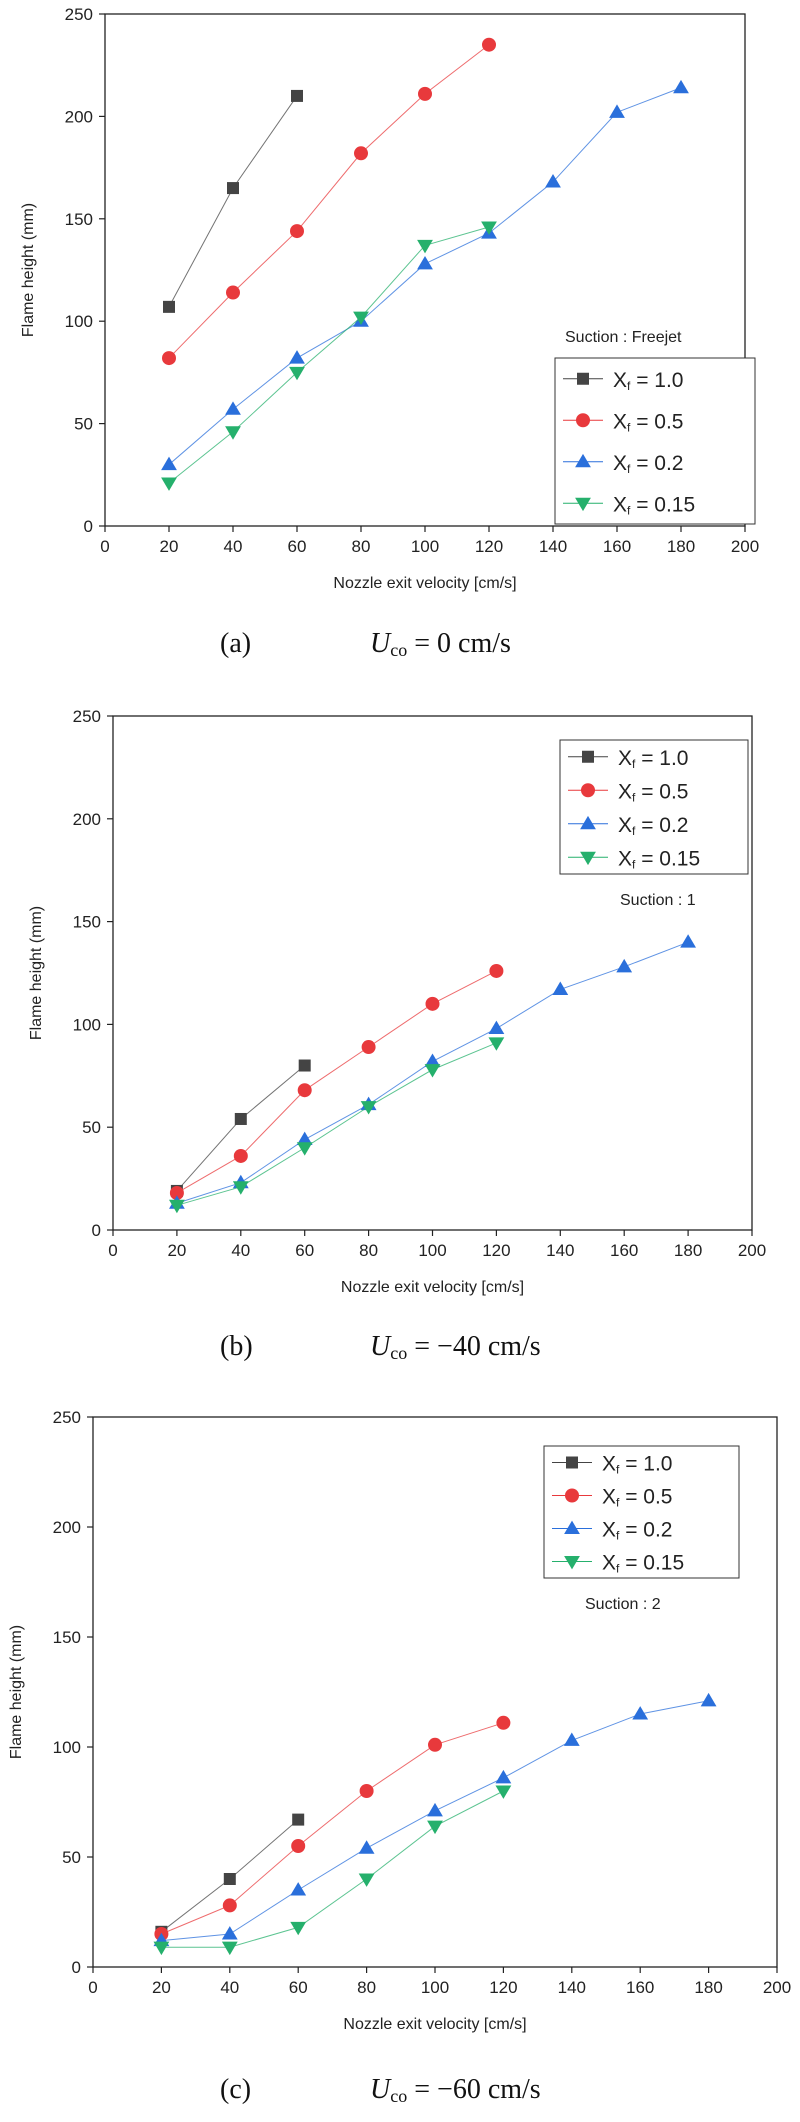 This screenshot has height=2122, width=800. Describe the element at coordinates (496, 1250) in the screenshot. I see `x-tick-label: 120` at that location.